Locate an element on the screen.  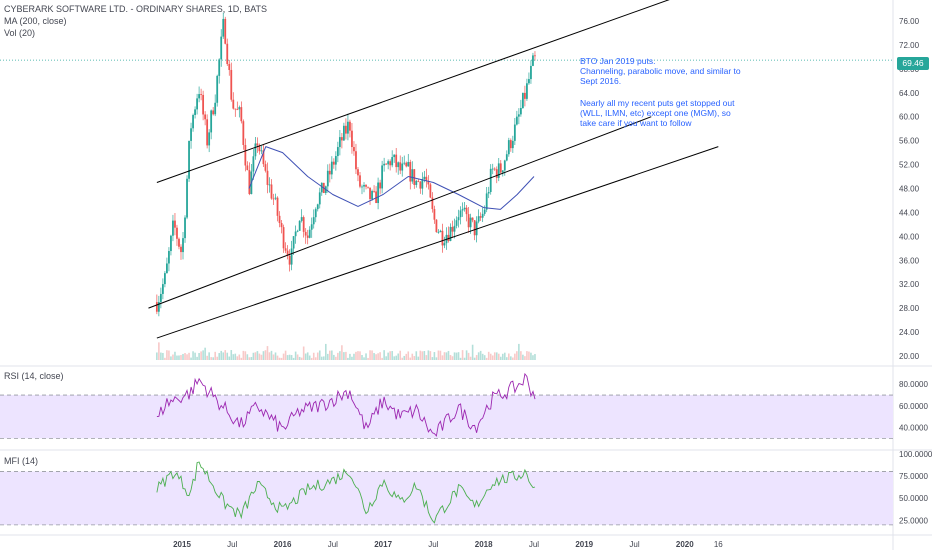
price-tick-label: 28.00 is located at coordinates (909, 308).